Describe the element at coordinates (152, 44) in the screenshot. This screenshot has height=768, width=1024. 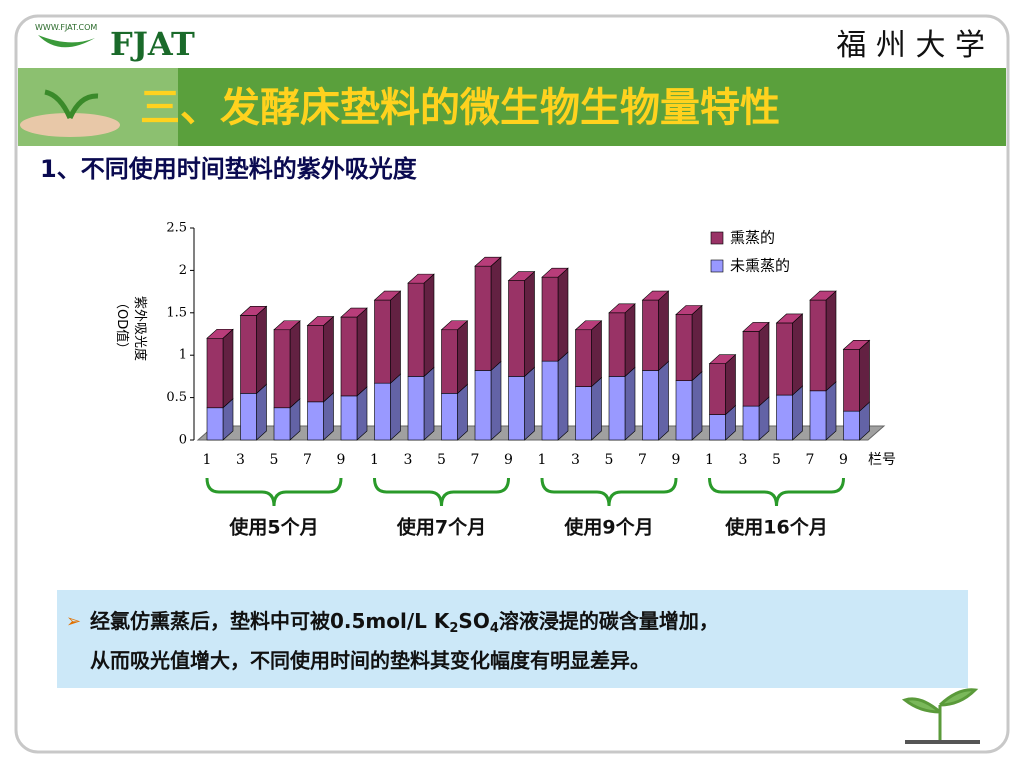
I see `logo: FJAT` at that location.